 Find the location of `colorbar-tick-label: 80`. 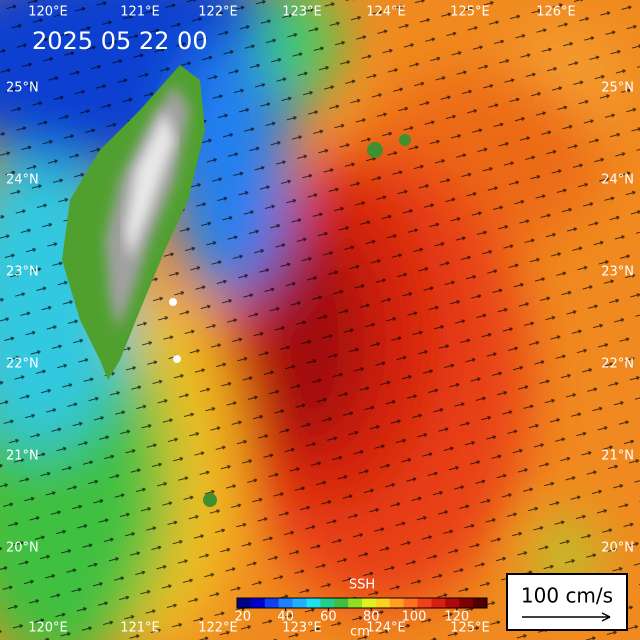

colorbar-tick-label: 80 is located at coordinates (371, 617).